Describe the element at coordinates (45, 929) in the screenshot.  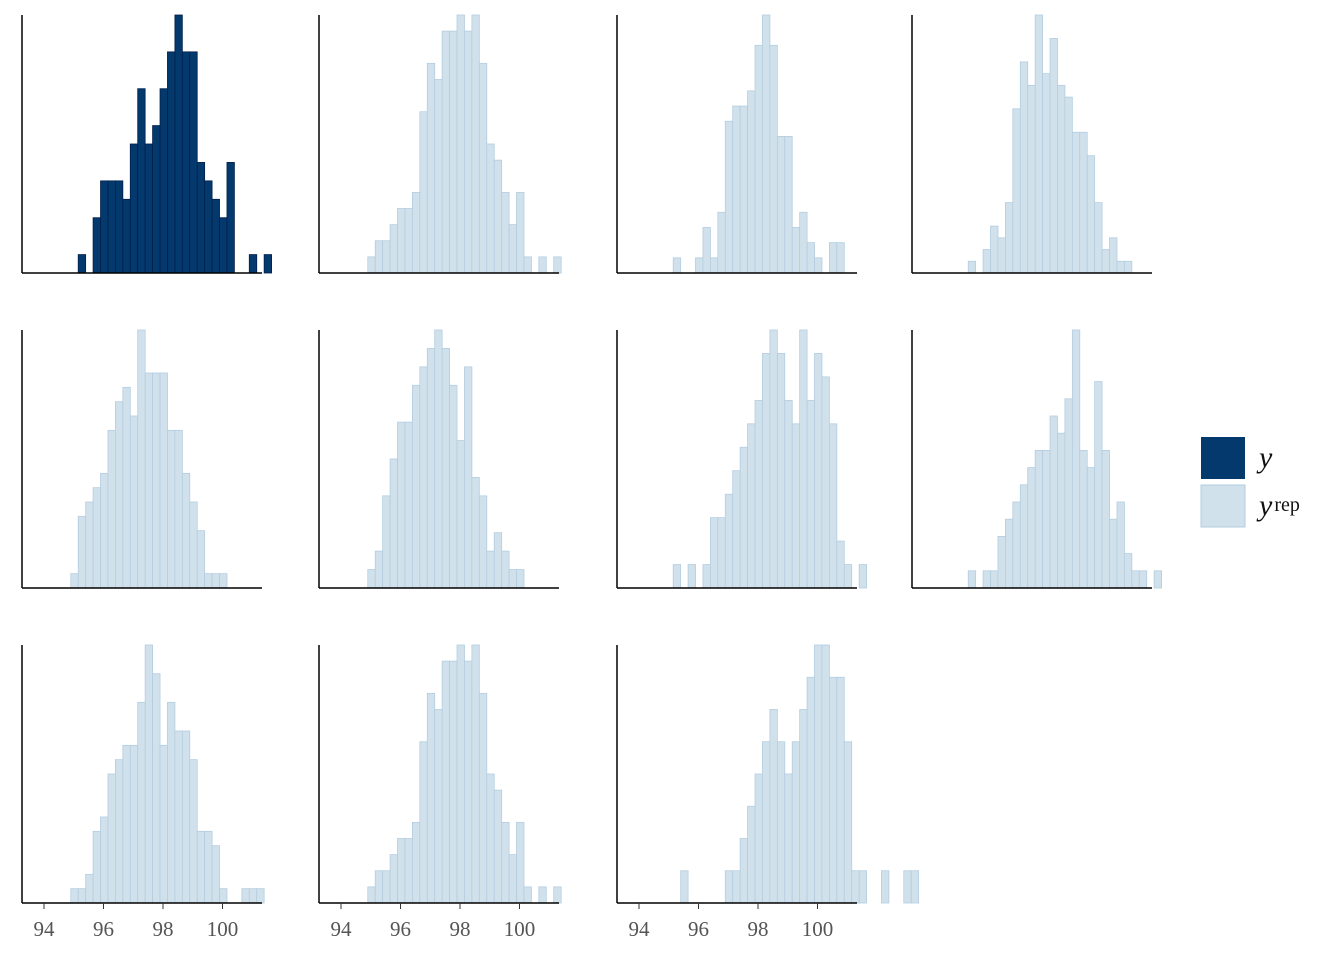
I see `panel-9-x-tick-label-1: 94` at that location.